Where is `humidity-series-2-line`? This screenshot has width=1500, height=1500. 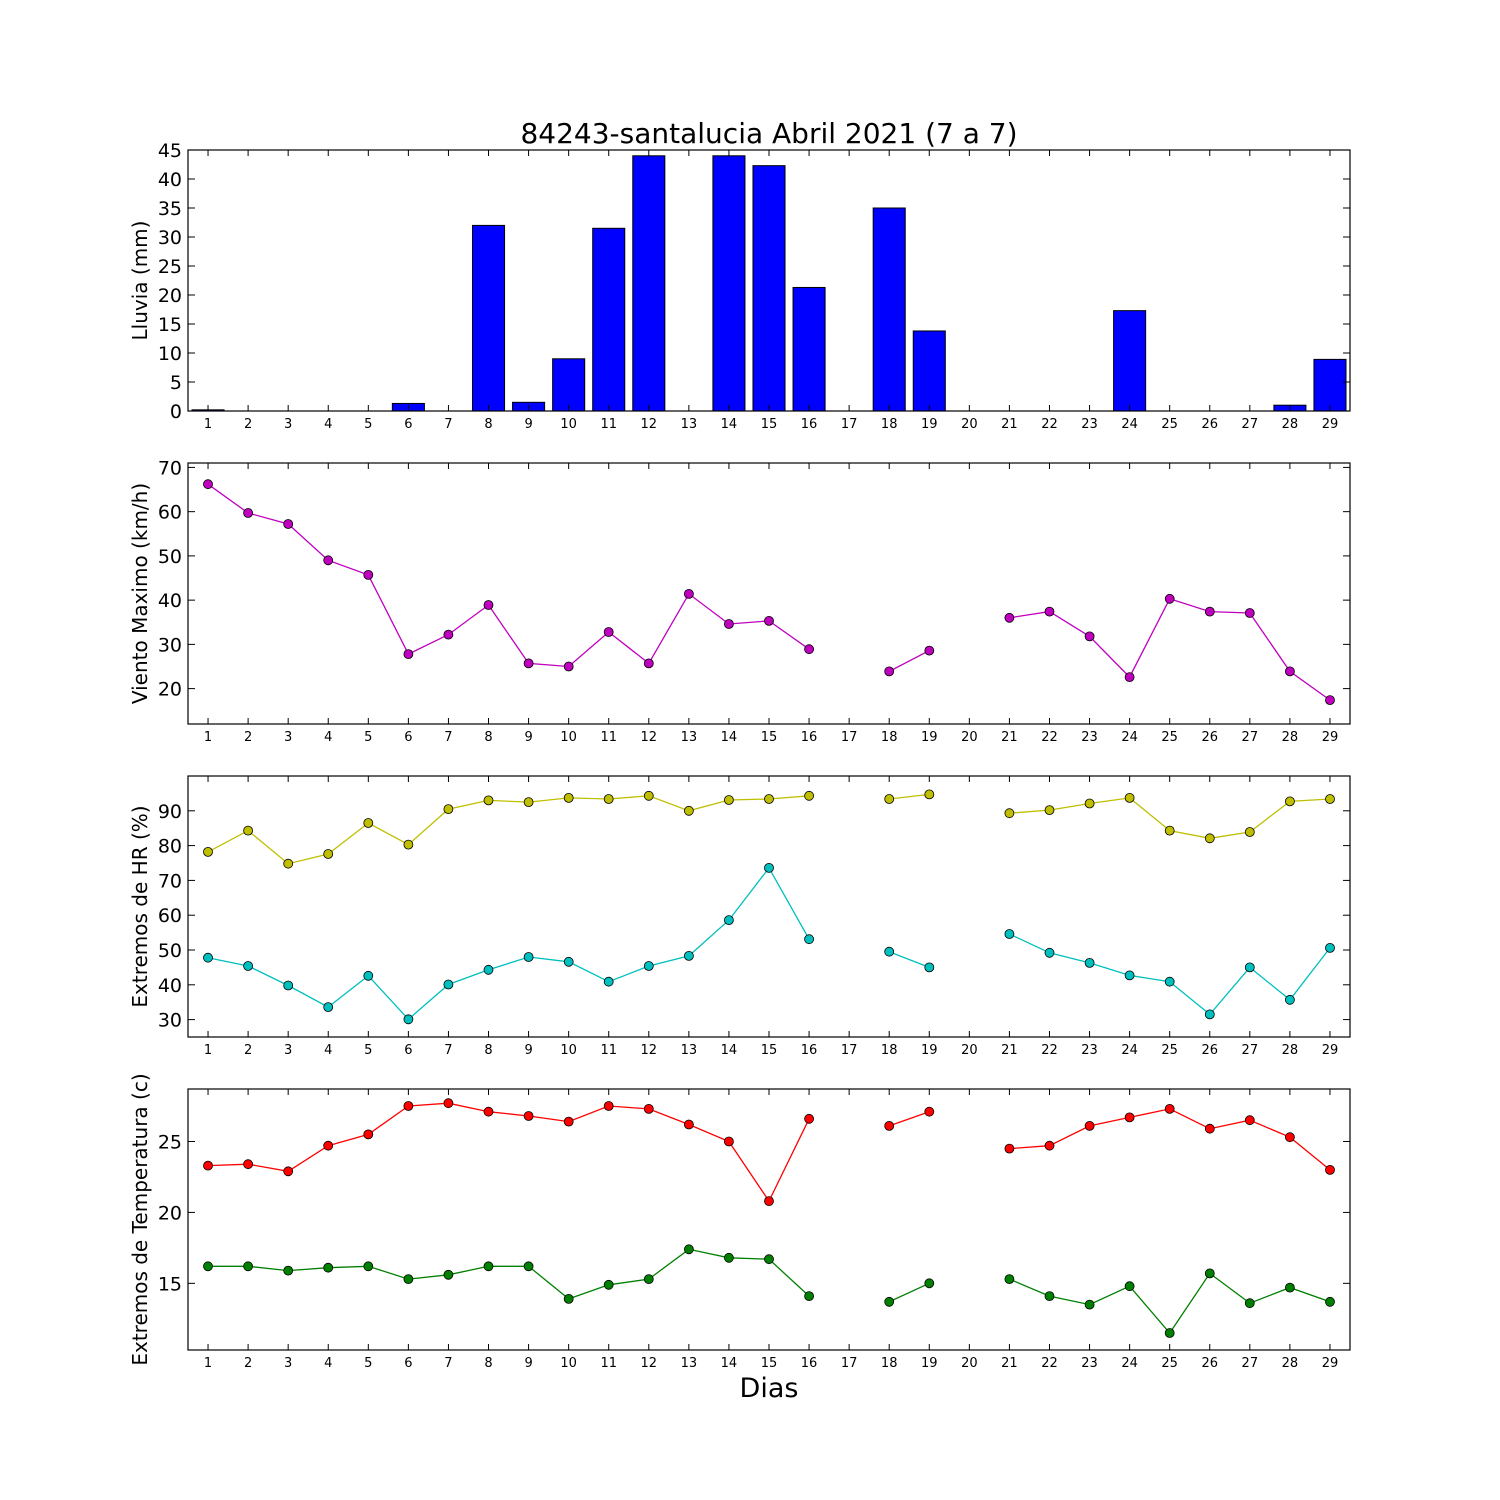 humidity-series-2-line is located at coordinates (1170, 974).